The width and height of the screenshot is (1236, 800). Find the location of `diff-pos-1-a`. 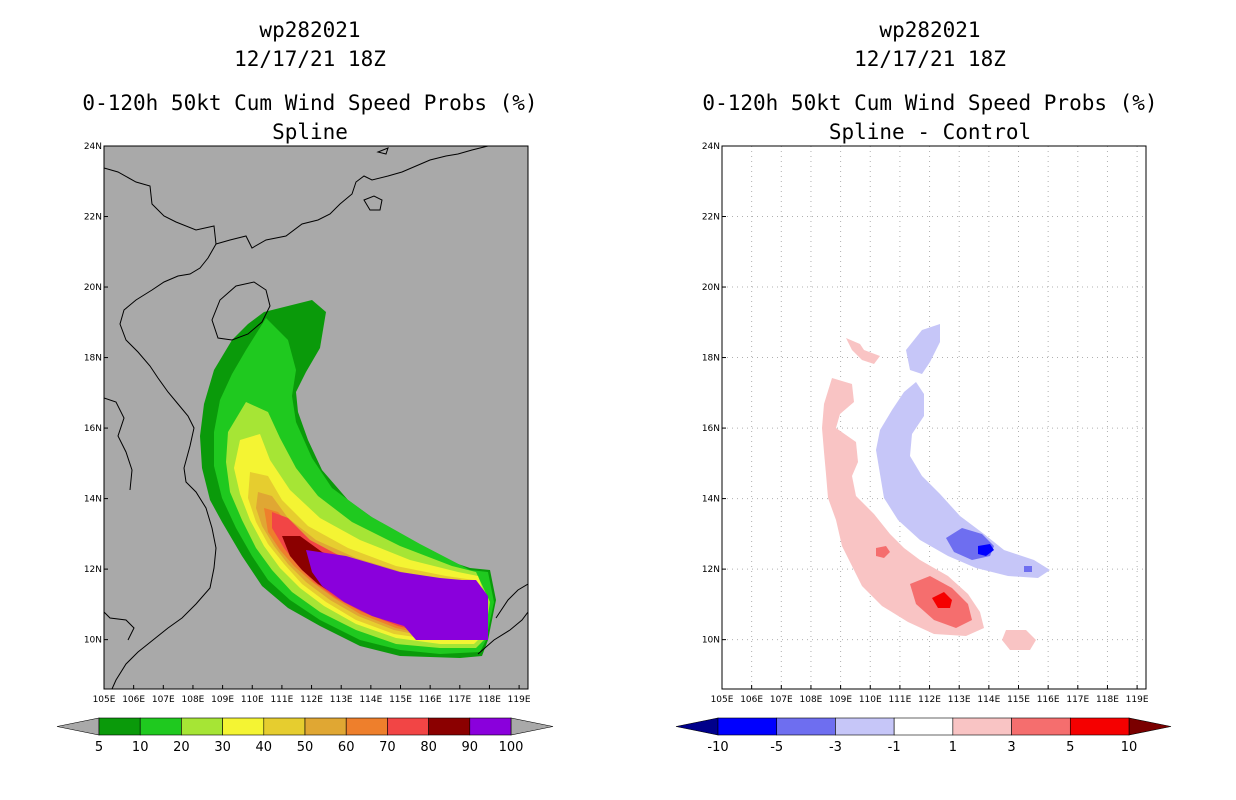

diff-pos-1-a is located at coordinates (903, 507).